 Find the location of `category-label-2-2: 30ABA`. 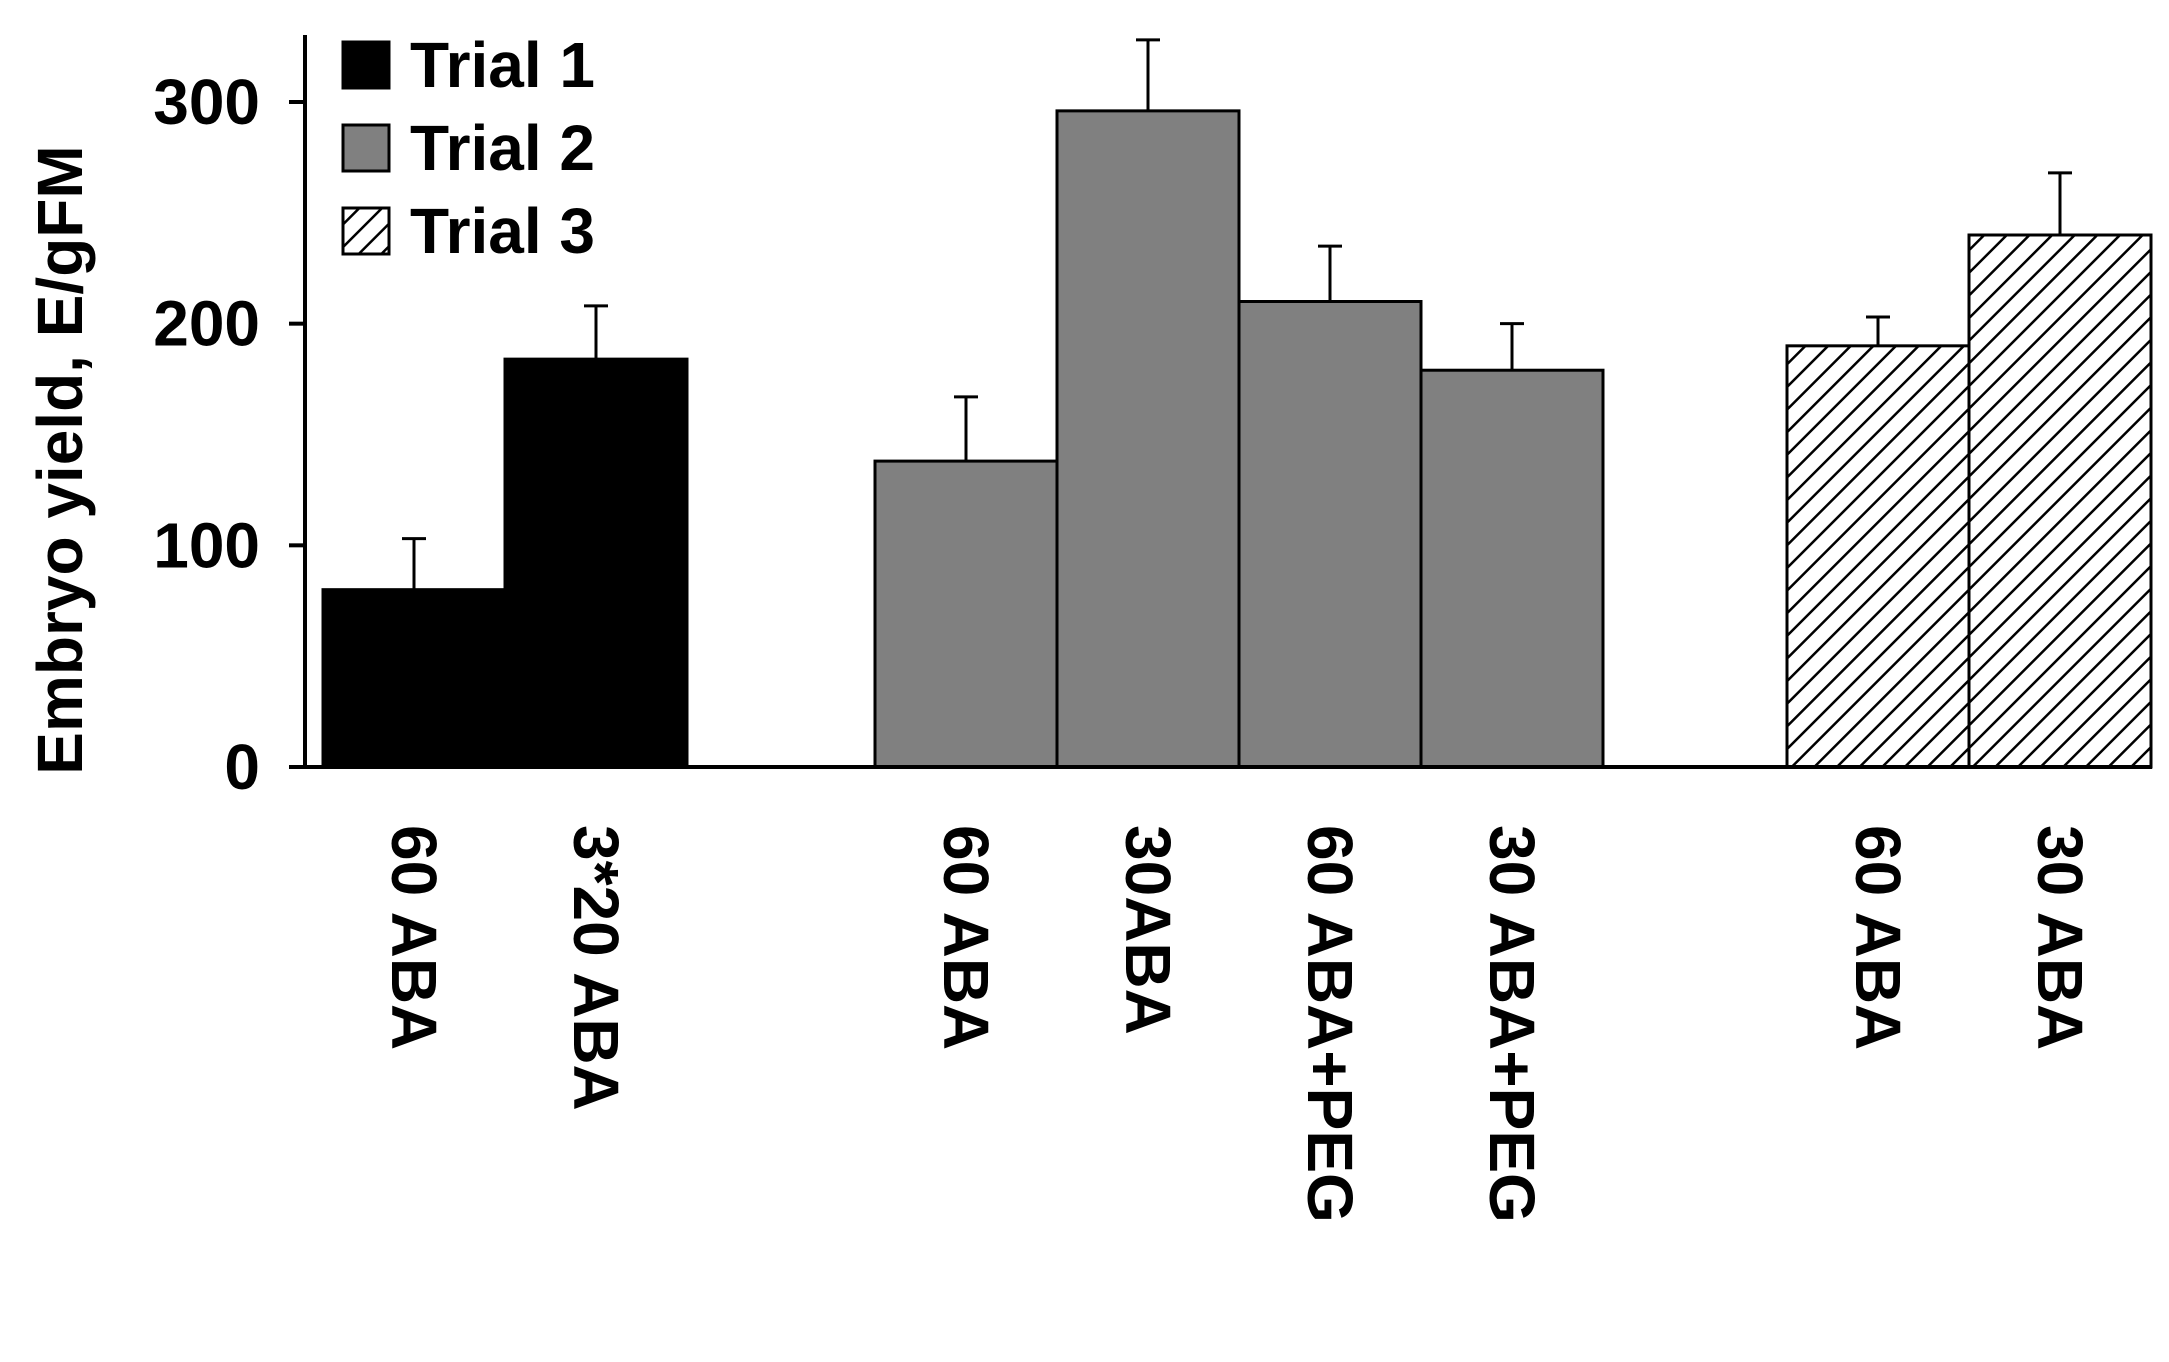

category-label-2-2: 30ABA is located at coordinates (1148, 930).